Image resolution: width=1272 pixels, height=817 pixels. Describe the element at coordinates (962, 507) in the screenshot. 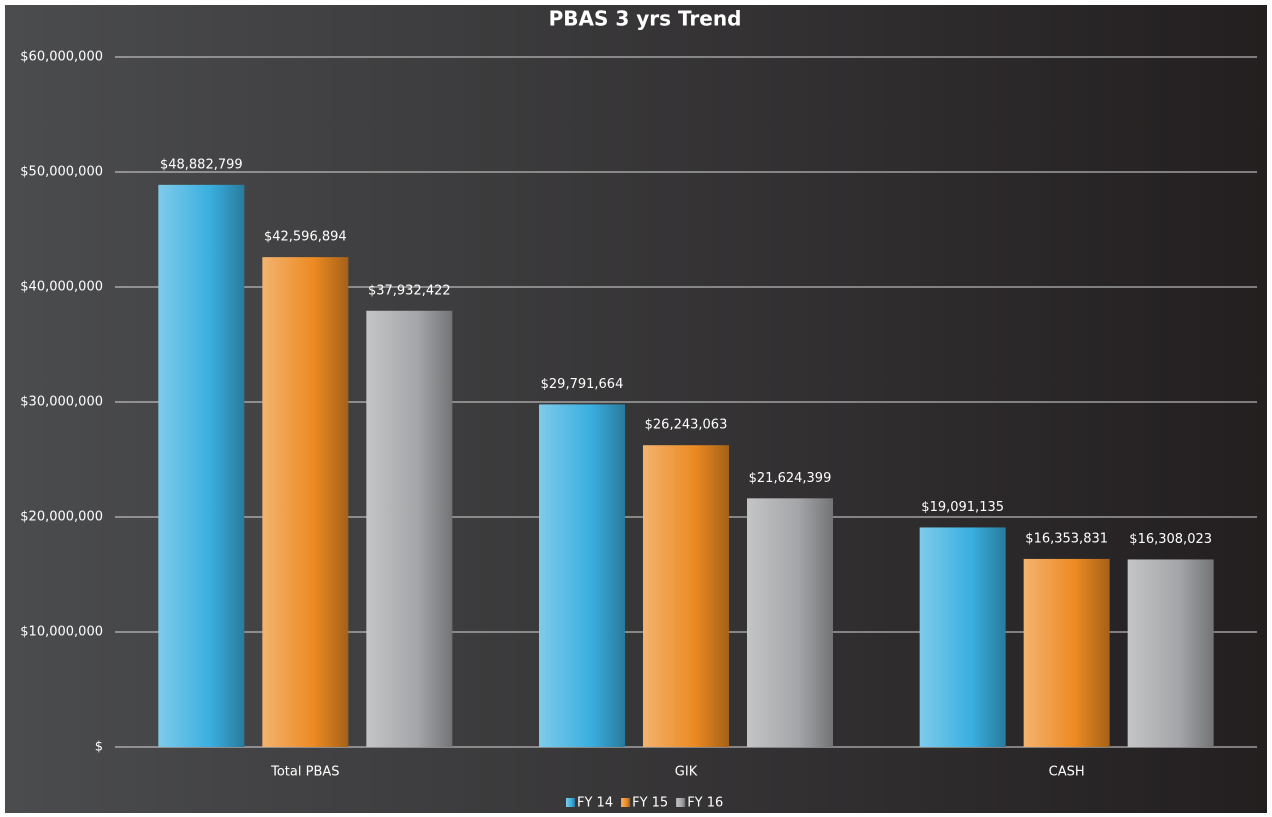

I see `data-label: $19,091,135` at that location.